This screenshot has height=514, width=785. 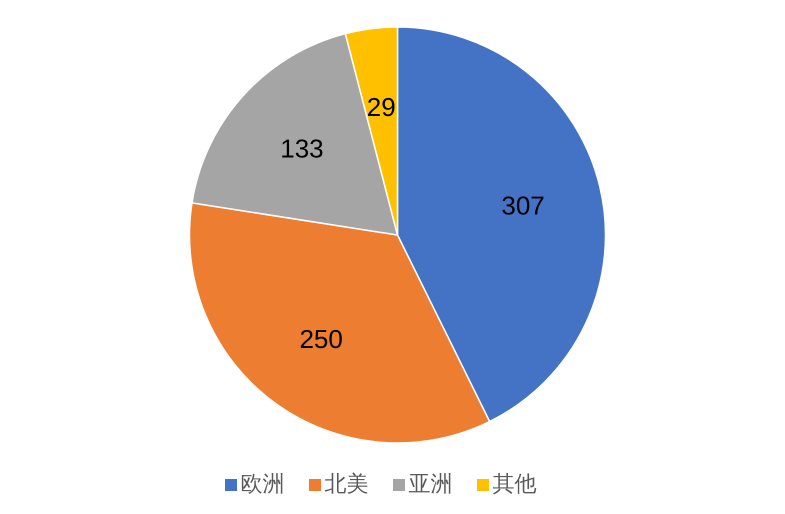 I want to click on data-label: 29, so click(x=381, y=107).